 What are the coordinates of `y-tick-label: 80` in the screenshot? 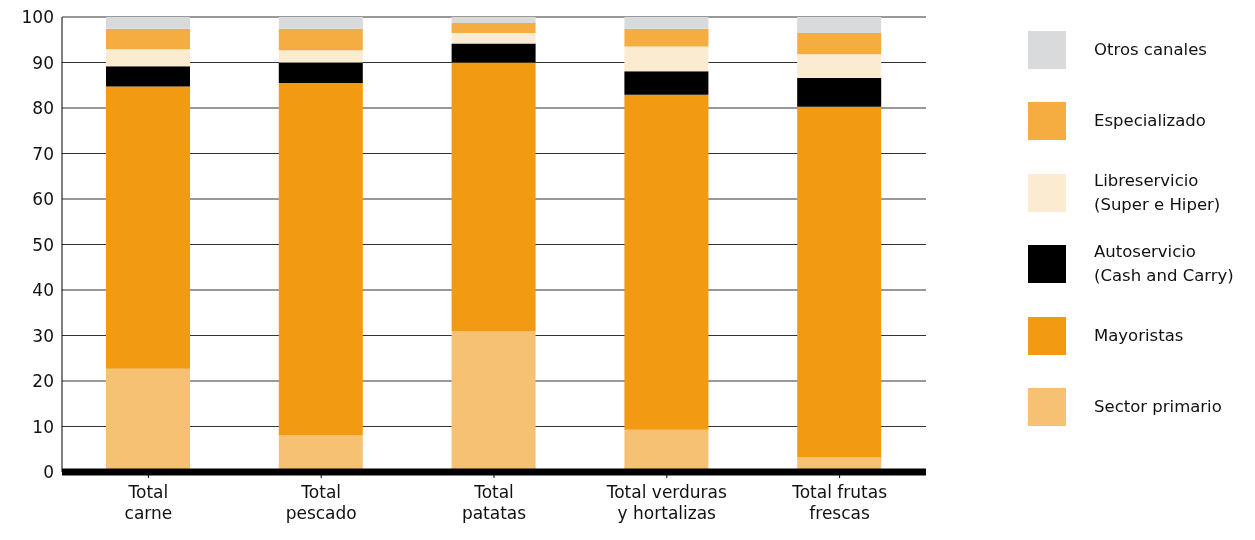 It's located at (43, 108).